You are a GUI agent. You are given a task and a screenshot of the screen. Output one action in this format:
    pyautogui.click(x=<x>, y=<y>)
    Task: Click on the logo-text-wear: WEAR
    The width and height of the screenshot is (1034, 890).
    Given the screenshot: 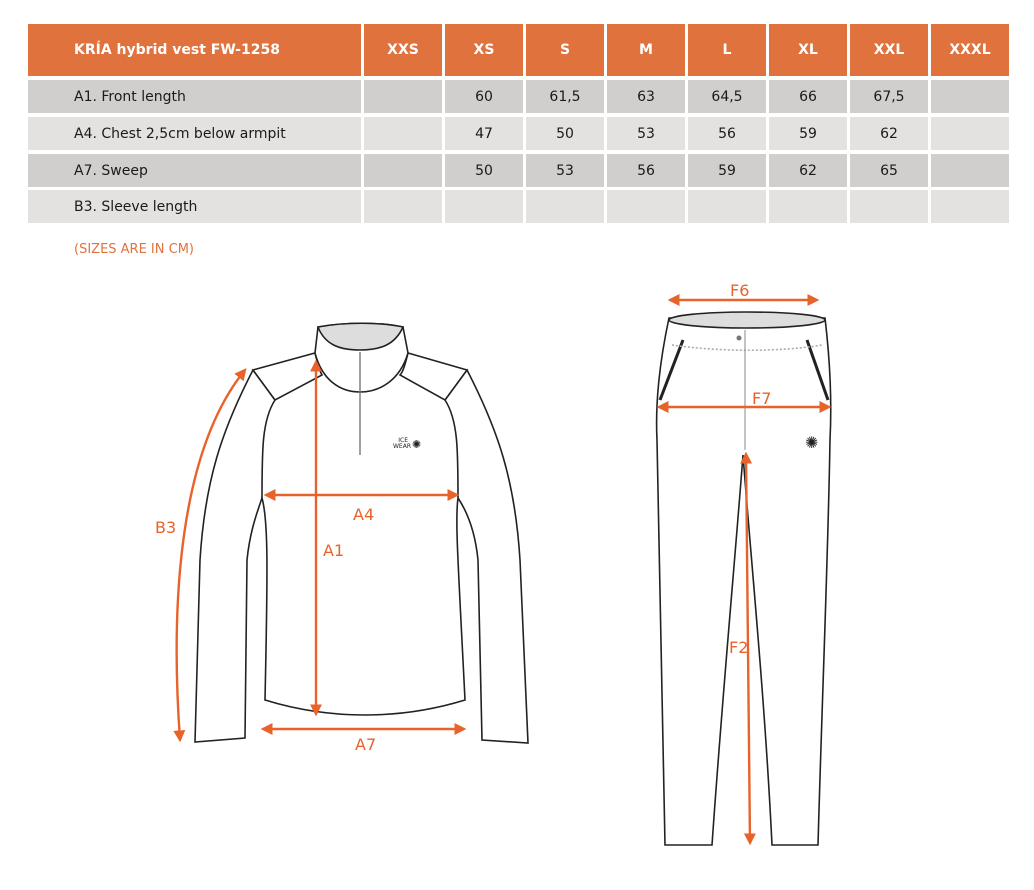 What is the action you would take?
    pyautogui.click(x=402, y=446)
    